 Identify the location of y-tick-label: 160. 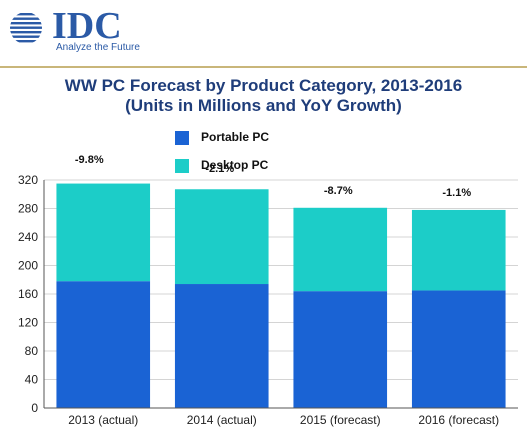
(28, 294).